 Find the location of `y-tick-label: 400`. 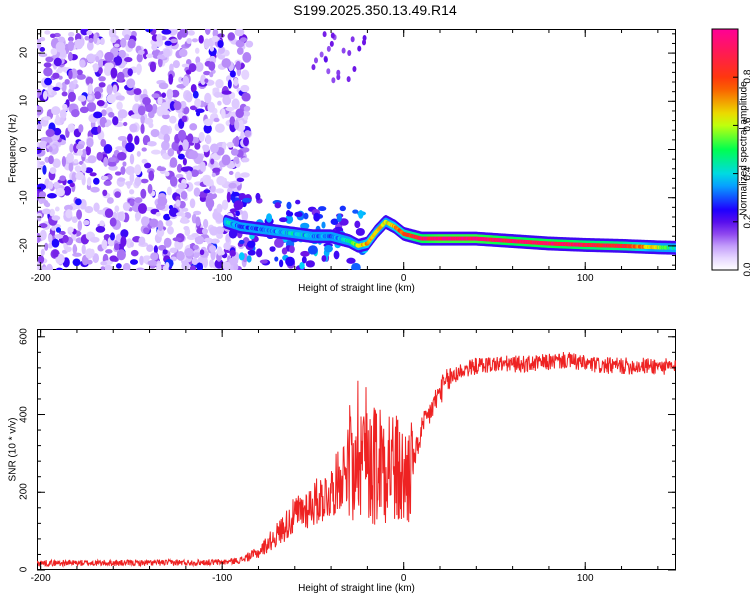

y-tick-label: 400 is located at coordinates (24, 414).